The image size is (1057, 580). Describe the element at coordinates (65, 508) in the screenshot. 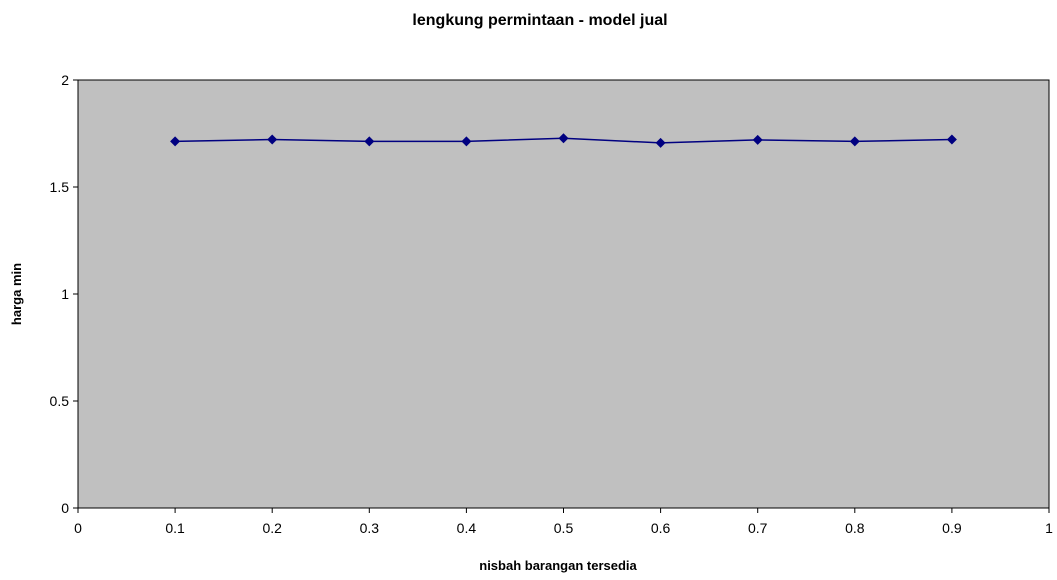

I see `y-tick-label: 0` at that location.